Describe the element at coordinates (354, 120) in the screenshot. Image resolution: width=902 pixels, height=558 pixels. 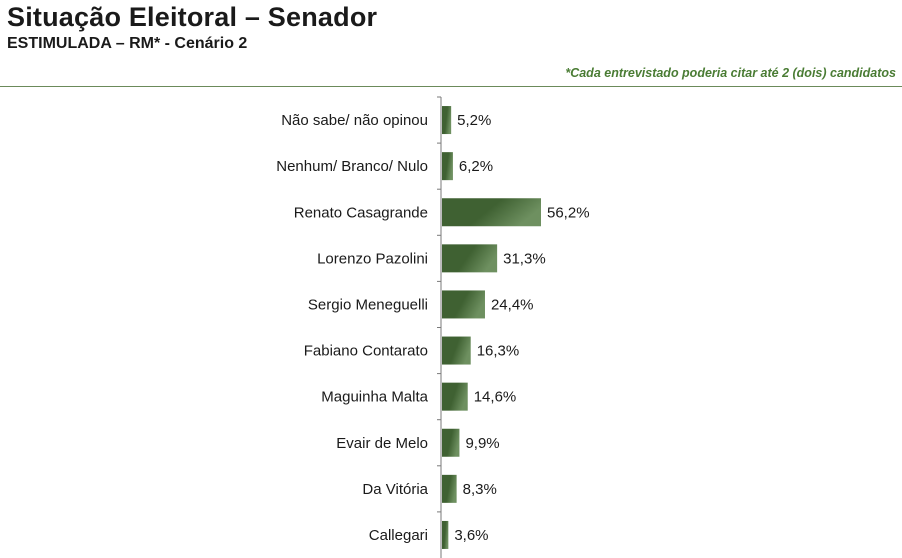
I see `category-label: Não sabe/ não opinou` at that location.